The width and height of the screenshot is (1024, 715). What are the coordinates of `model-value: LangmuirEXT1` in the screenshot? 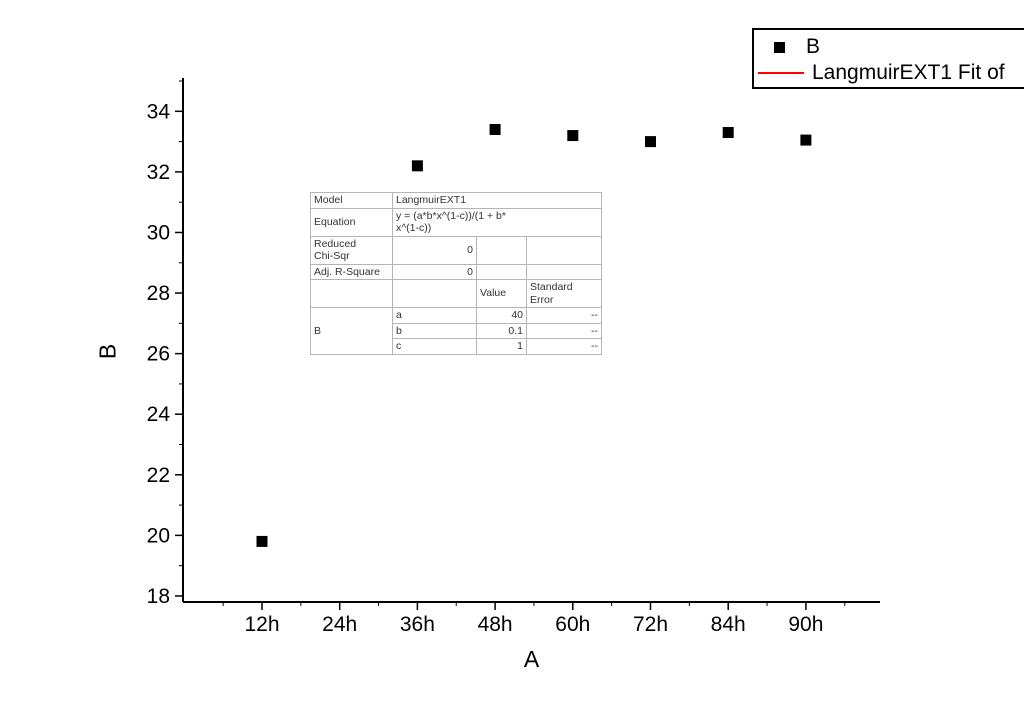 It's located at (497, 200).